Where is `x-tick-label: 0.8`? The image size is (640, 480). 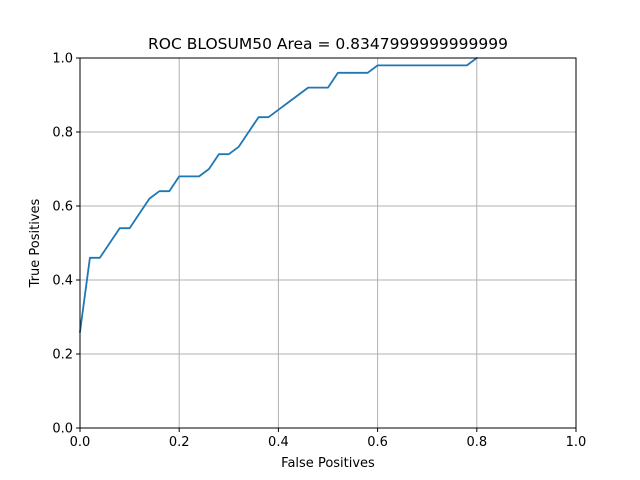
x-tick-label: 0.8 is located at coordinates (476, 442).